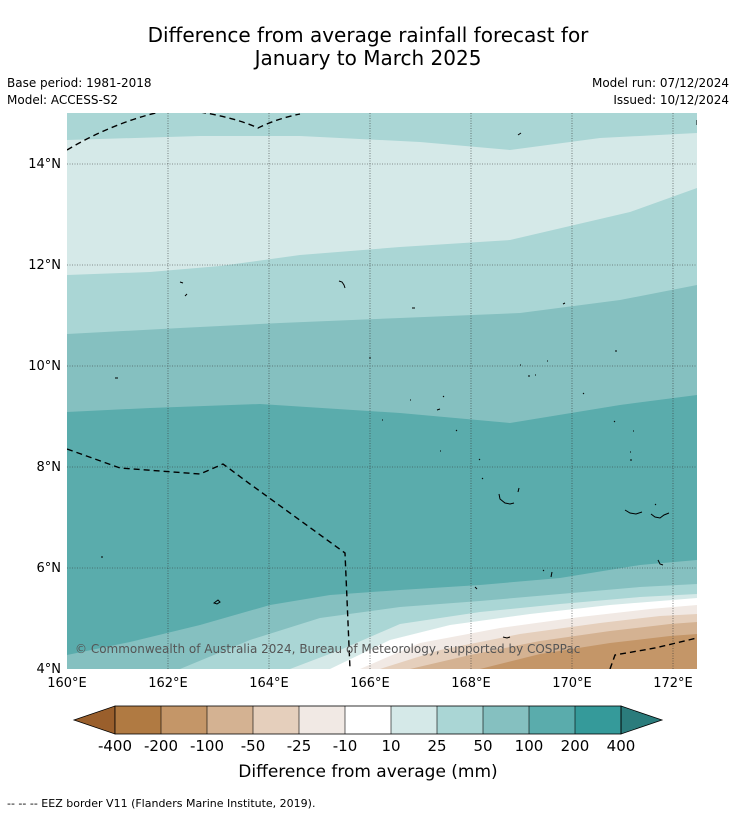  What do you see at coordinates (49, 467) in the screenshot?
I see `lat-label: 8°N` at bounding box center [49, 467].